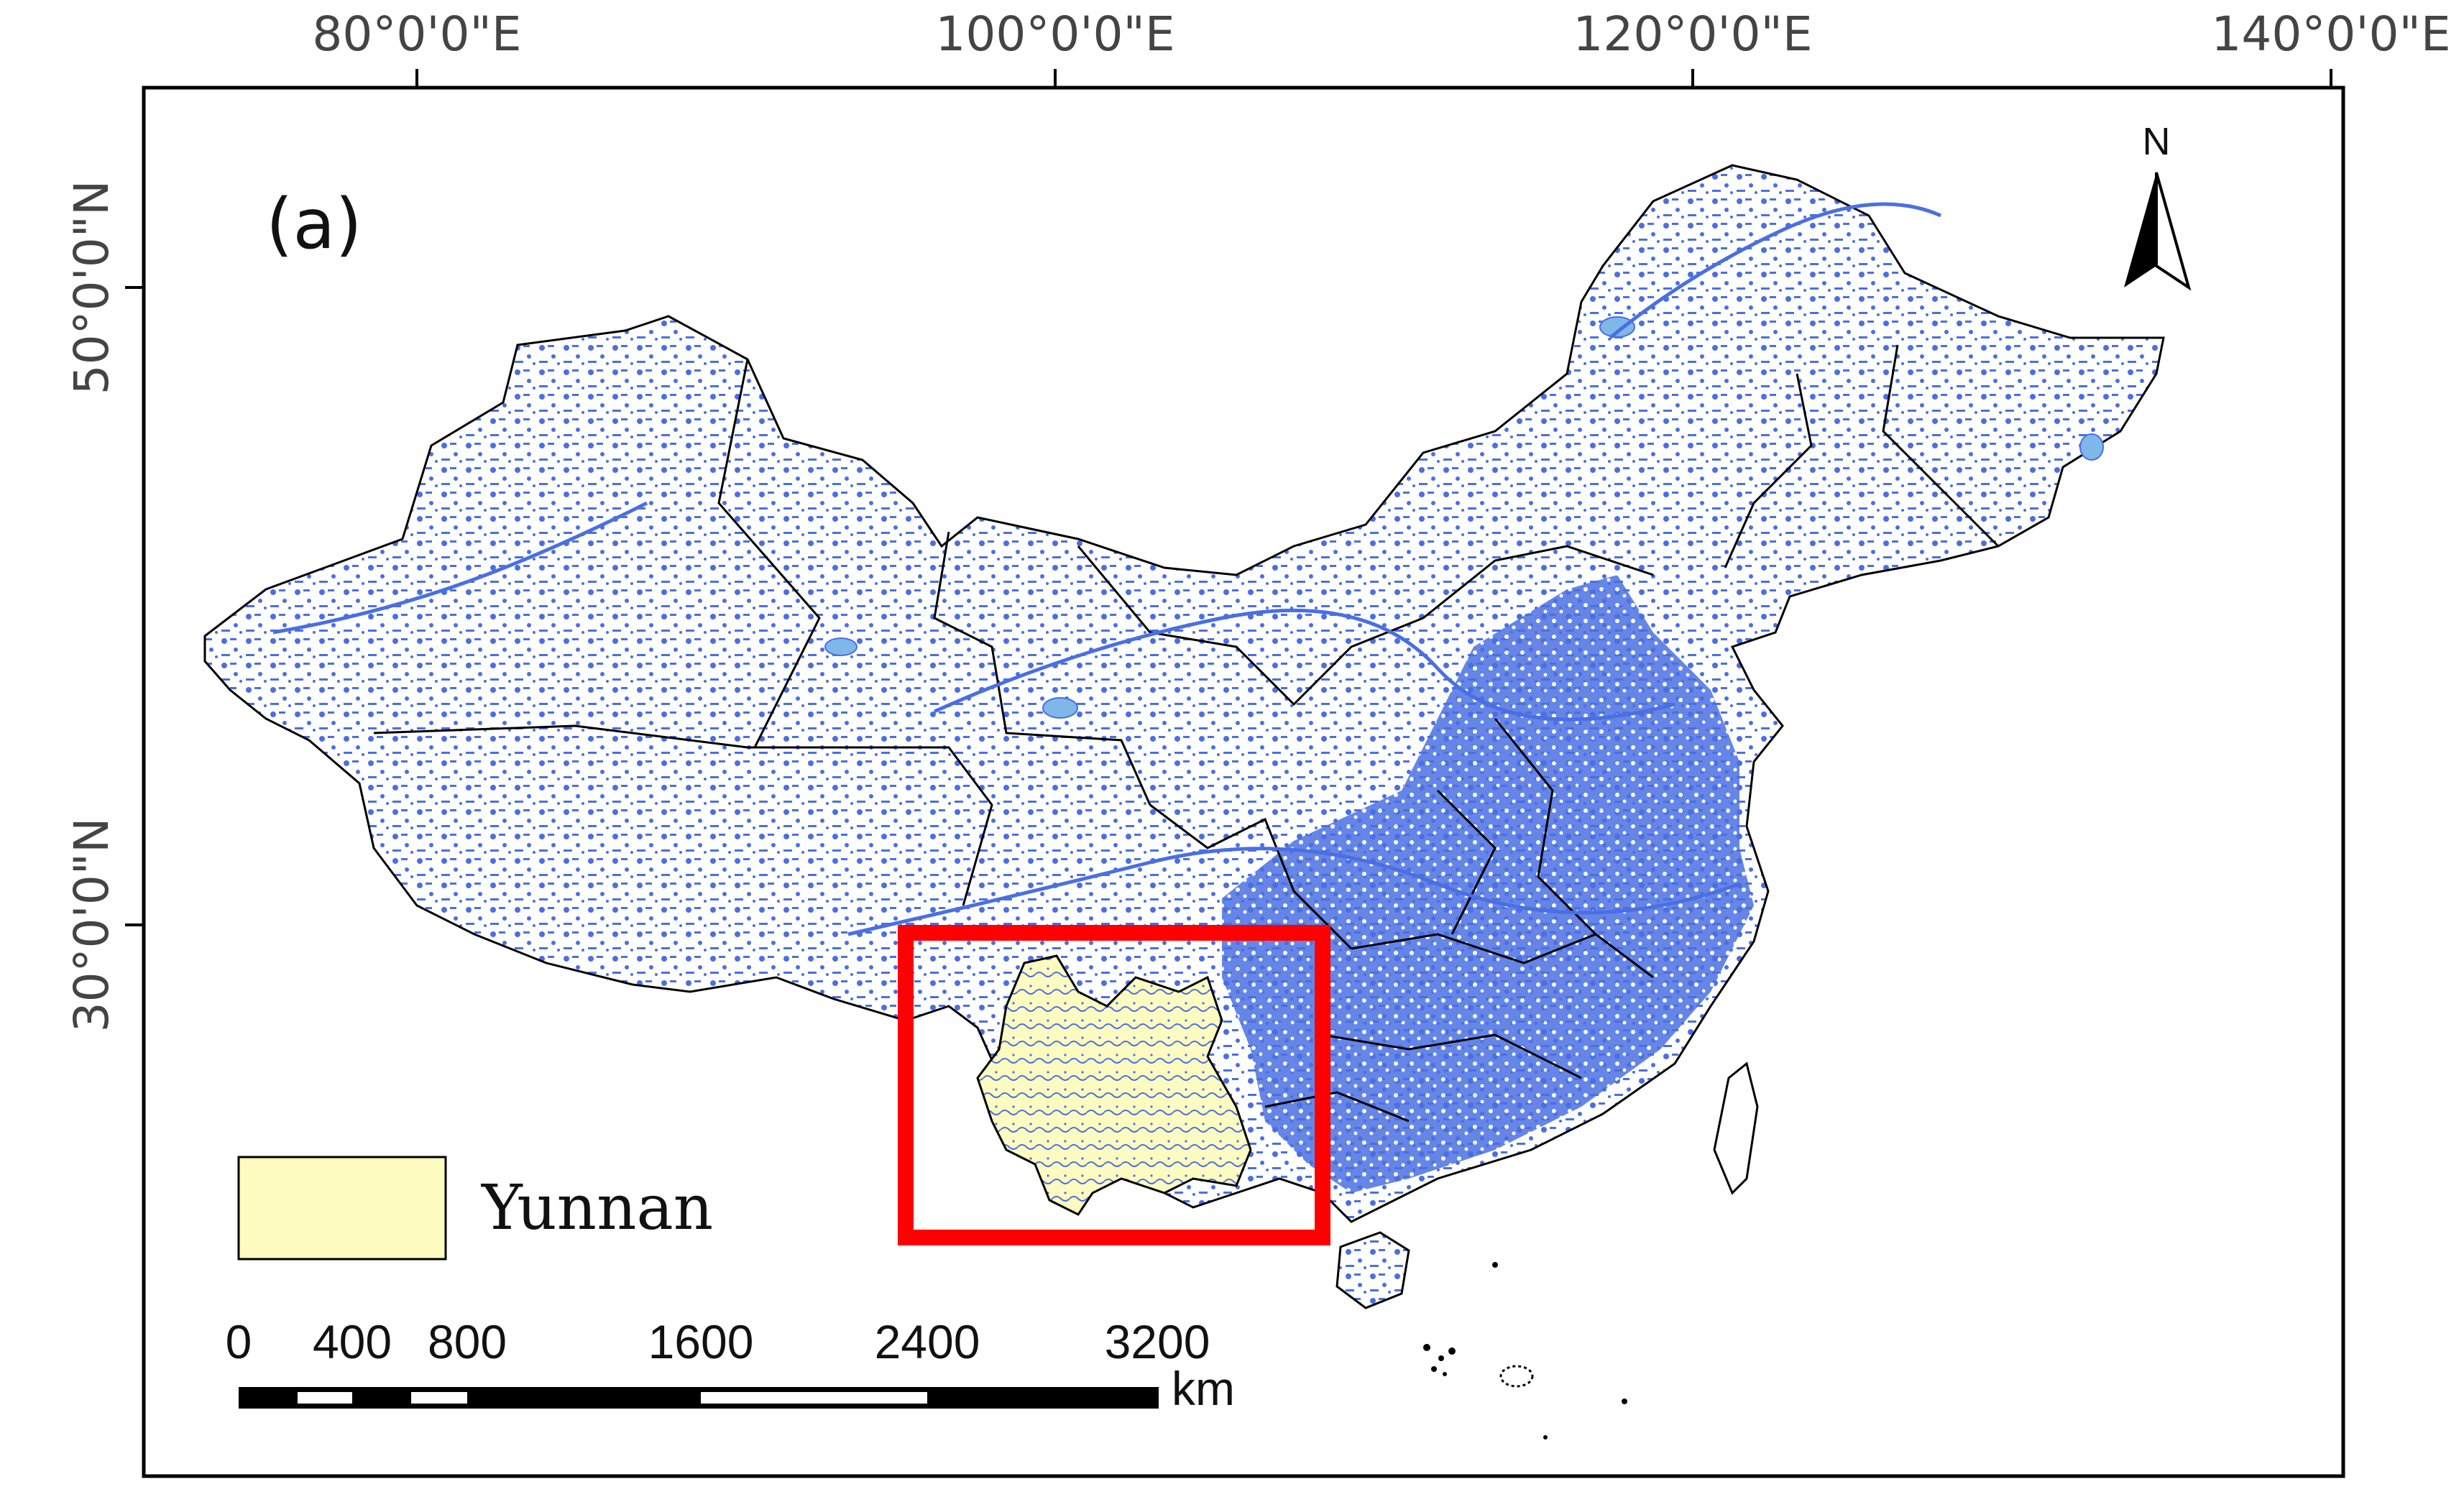 The width and height of the screenshot is (2464, 1502). What do you see at coordinates (416, 34) in the screenshot?
I see `lon-tick-label-80e: 80°0'0"E` at bounding box center [416, 34].